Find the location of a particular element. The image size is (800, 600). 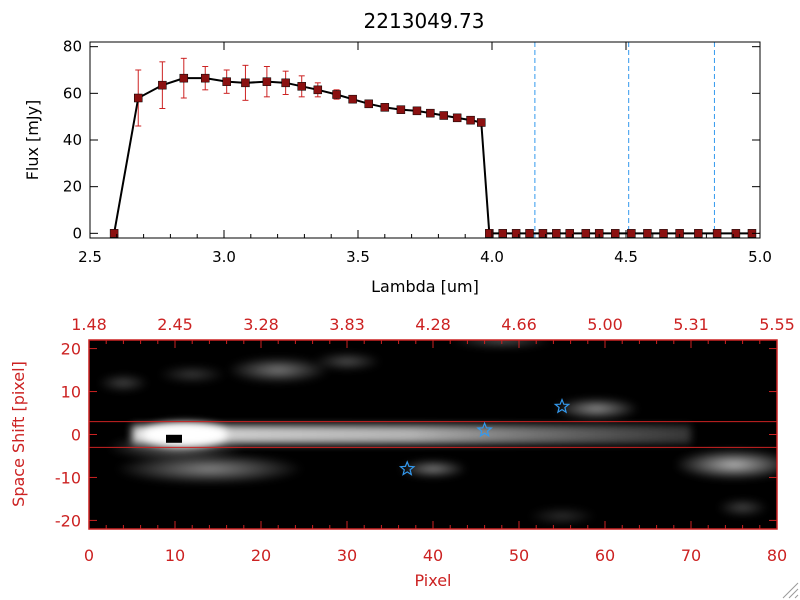

spectrum-x-label: Lambda [um] is located at coordinates (425, 286).